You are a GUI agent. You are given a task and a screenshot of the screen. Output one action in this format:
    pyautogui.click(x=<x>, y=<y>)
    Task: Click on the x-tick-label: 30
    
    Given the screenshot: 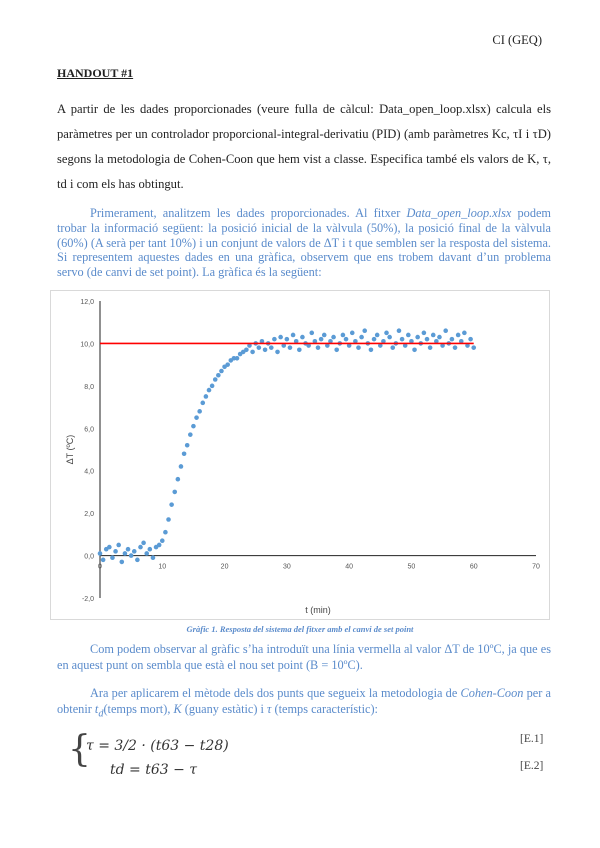 What is the action you would take?
    pyautogui.click(x=287, y=567)
    